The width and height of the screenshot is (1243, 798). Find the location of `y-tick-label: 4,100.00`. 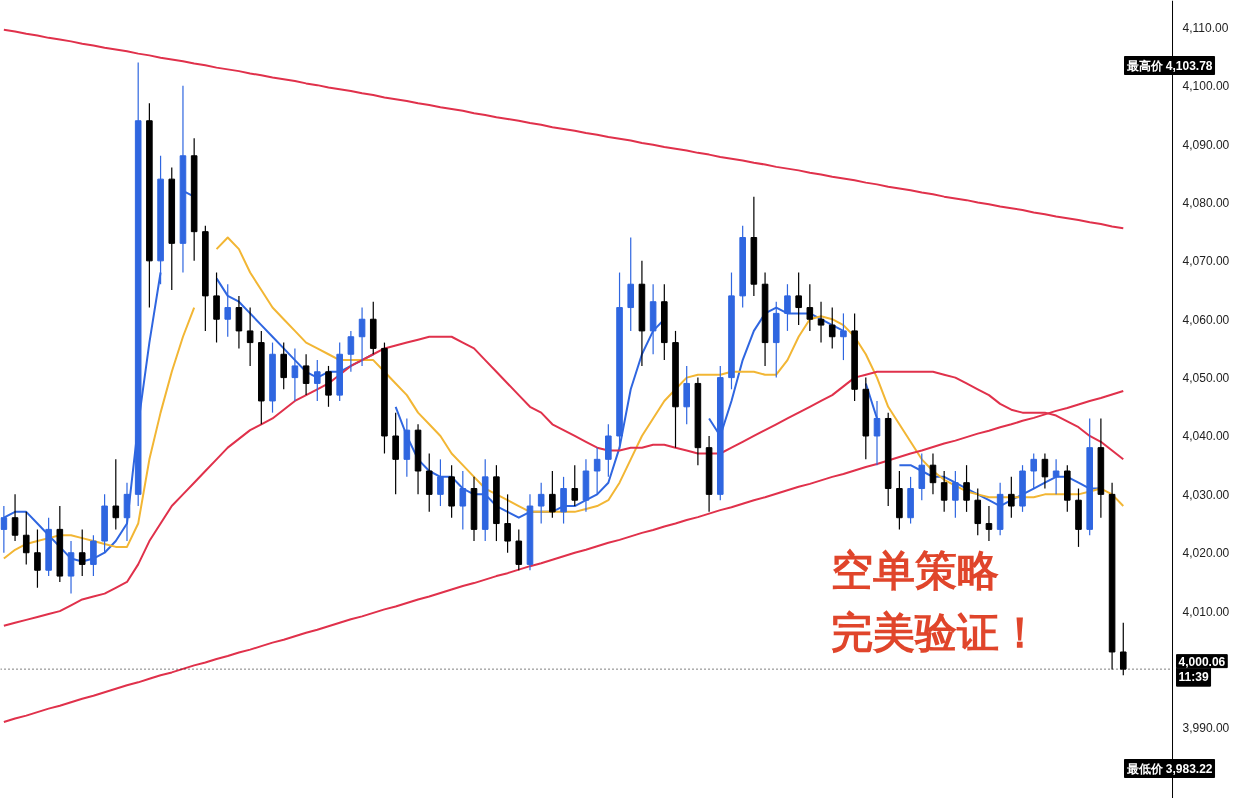

y-tick-label: 4,100.00 is located at coordinates (1206, 86).